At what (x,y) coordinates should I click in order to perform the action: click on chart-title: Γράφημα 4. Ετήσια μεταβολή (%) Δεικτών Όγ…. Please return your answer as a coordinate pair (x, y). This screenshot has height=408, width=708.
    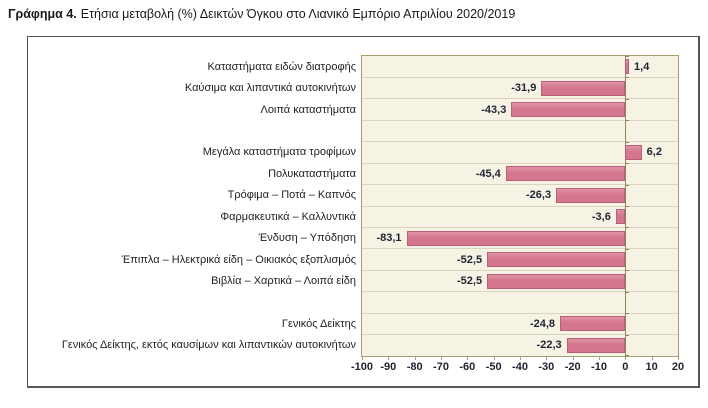
    Looking at the image, I should click on (261, 14).